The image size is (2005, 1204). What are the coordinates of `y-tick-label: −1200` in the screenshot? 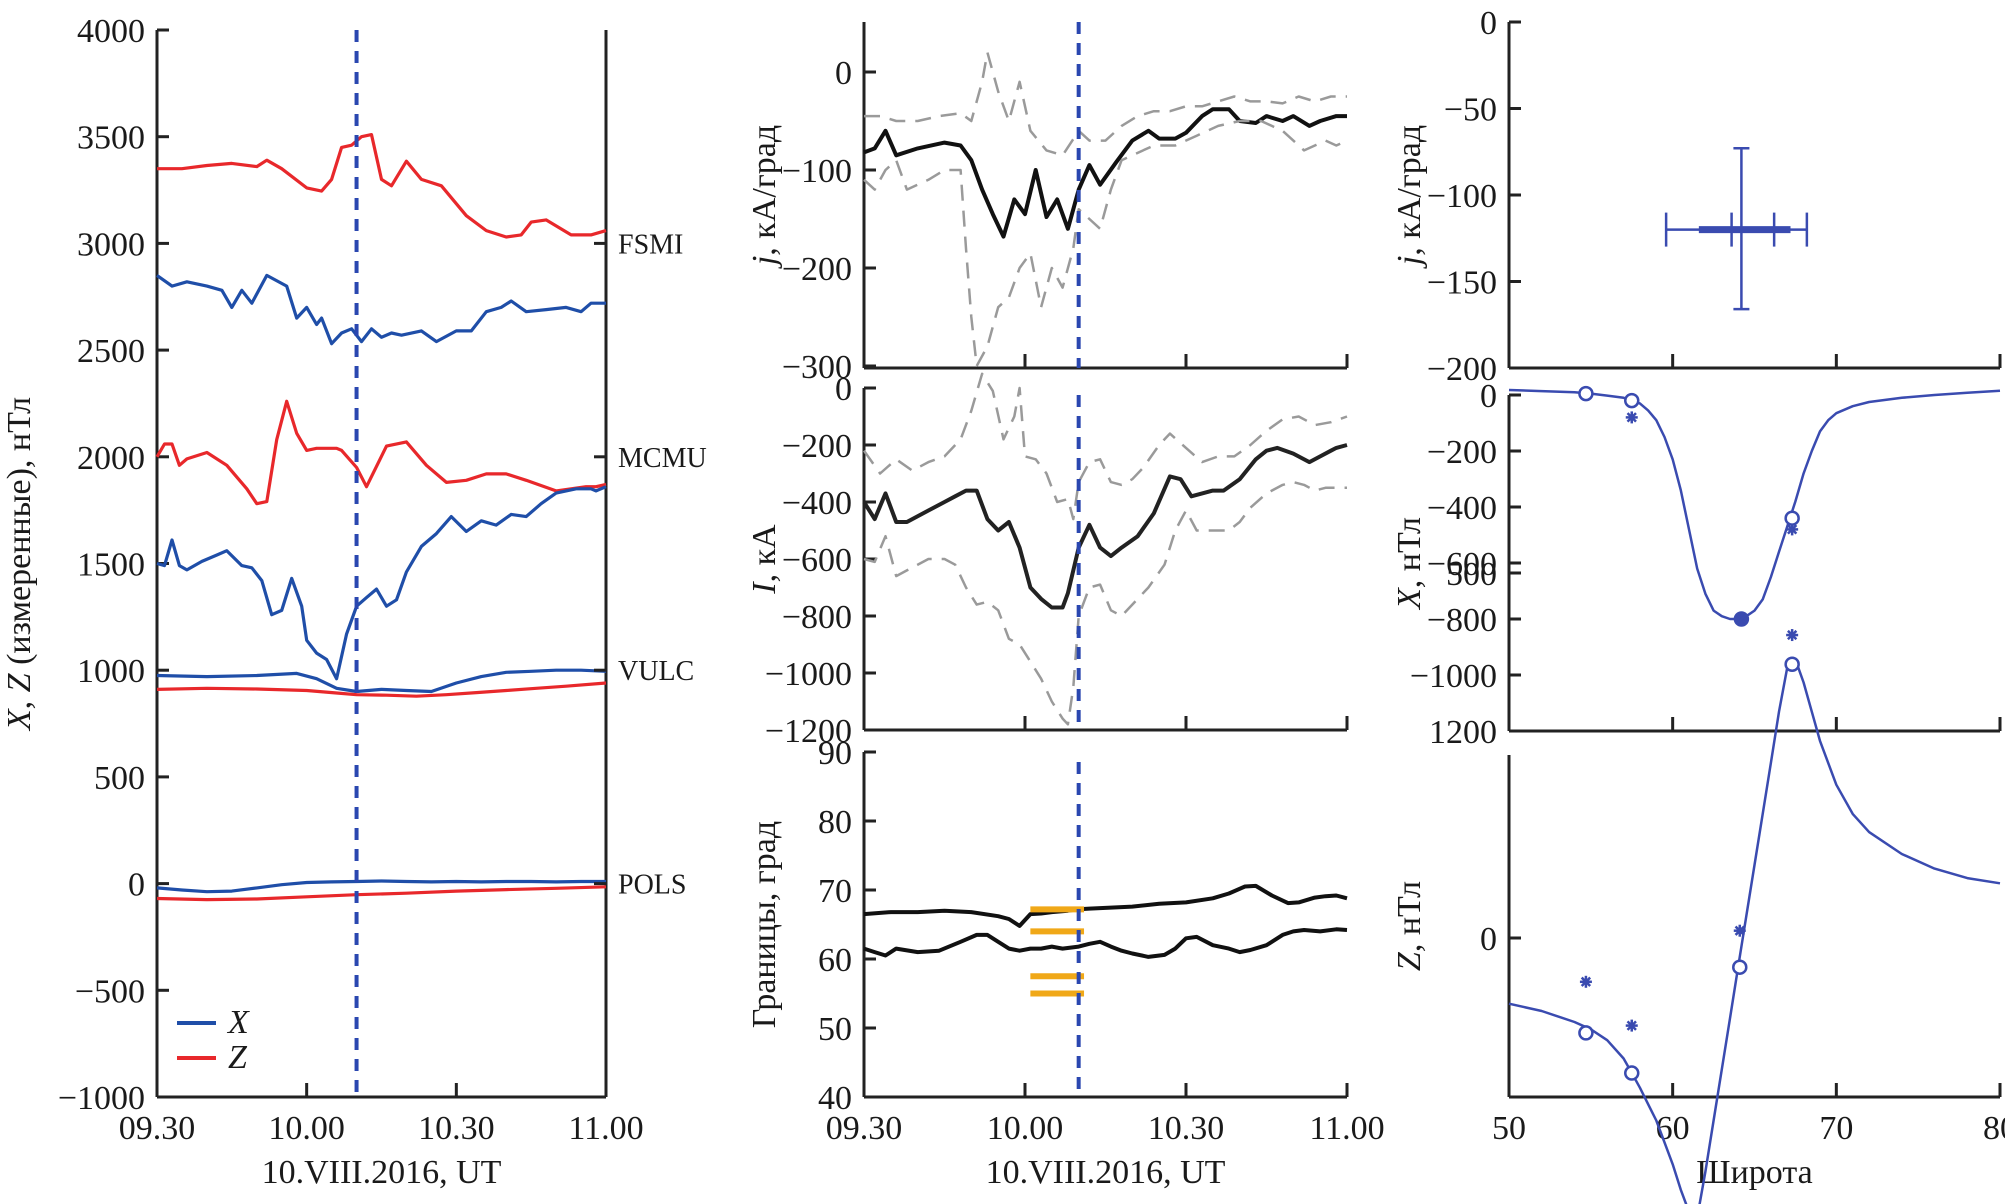 It's located at (808, 731).